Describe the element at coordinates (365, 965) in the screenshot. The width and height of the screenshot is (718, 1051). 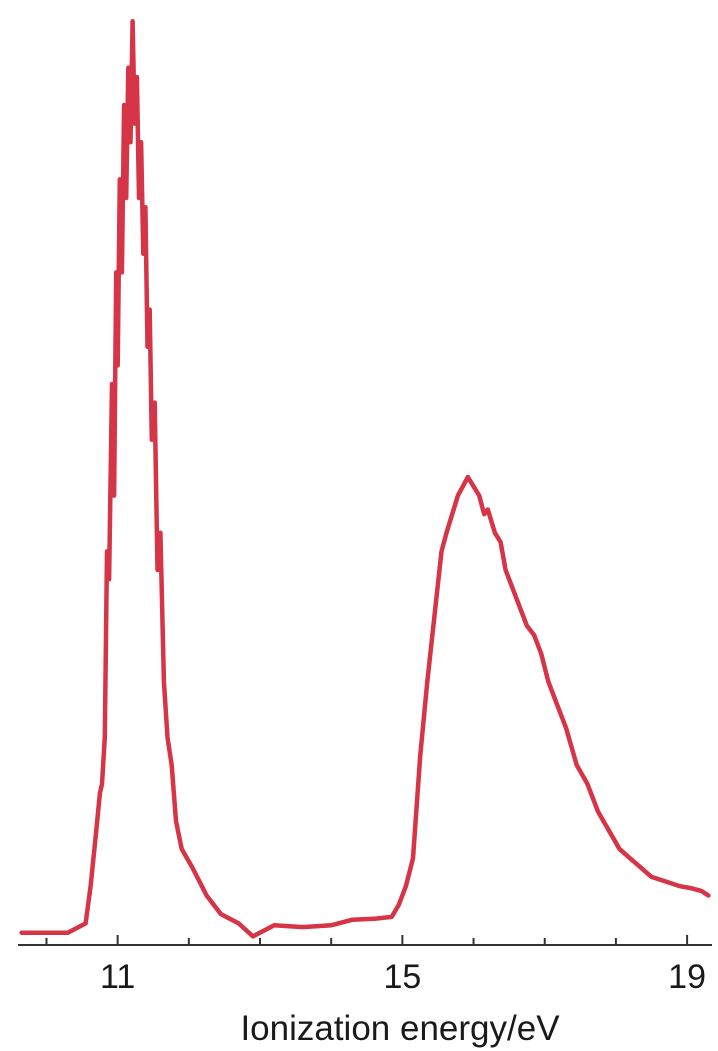
I see `x-axis: 11 15 19` at that location.